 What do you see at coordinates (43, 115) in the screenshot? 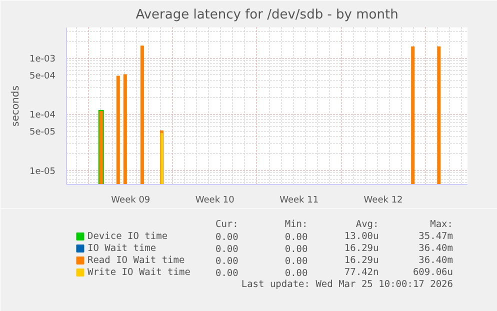
I see `y-tick-label: 1e-04` at bounding box center [43, 115].